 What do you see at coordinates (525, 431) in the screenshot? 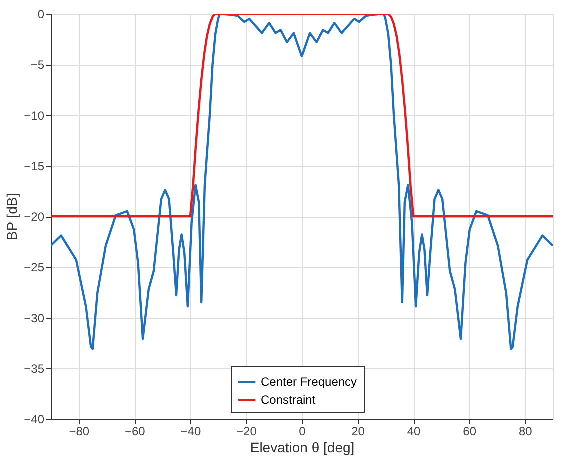
I see `x-tick-label: 80` at bounding box center [525, 431].